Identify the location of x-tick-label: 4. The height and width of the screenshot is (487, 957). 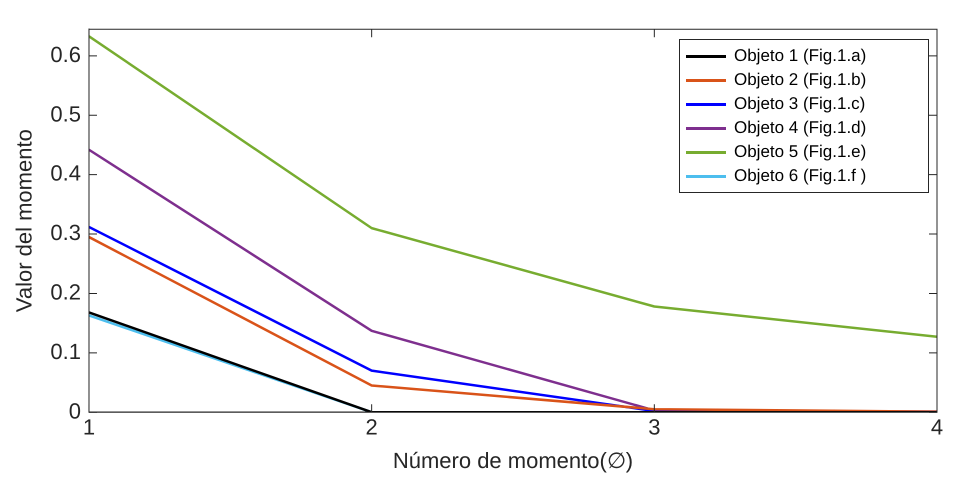
(937, 427).